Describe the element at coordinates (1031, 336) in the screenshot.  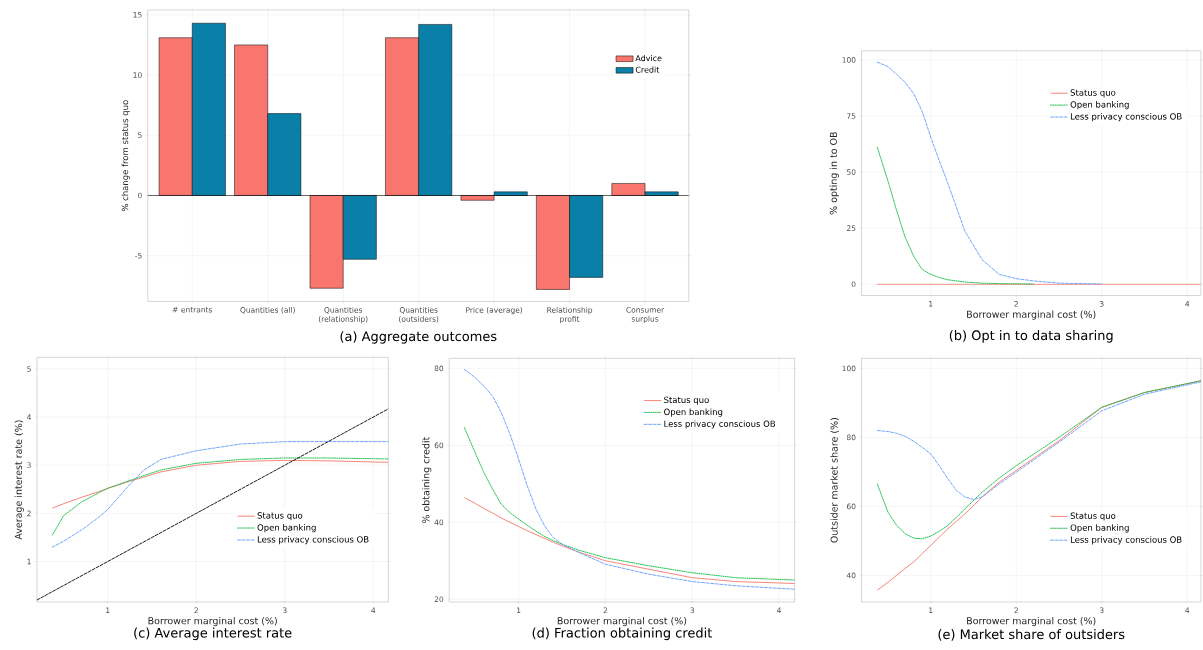
I see `text: (b) Opt in to data sharing` at that location.